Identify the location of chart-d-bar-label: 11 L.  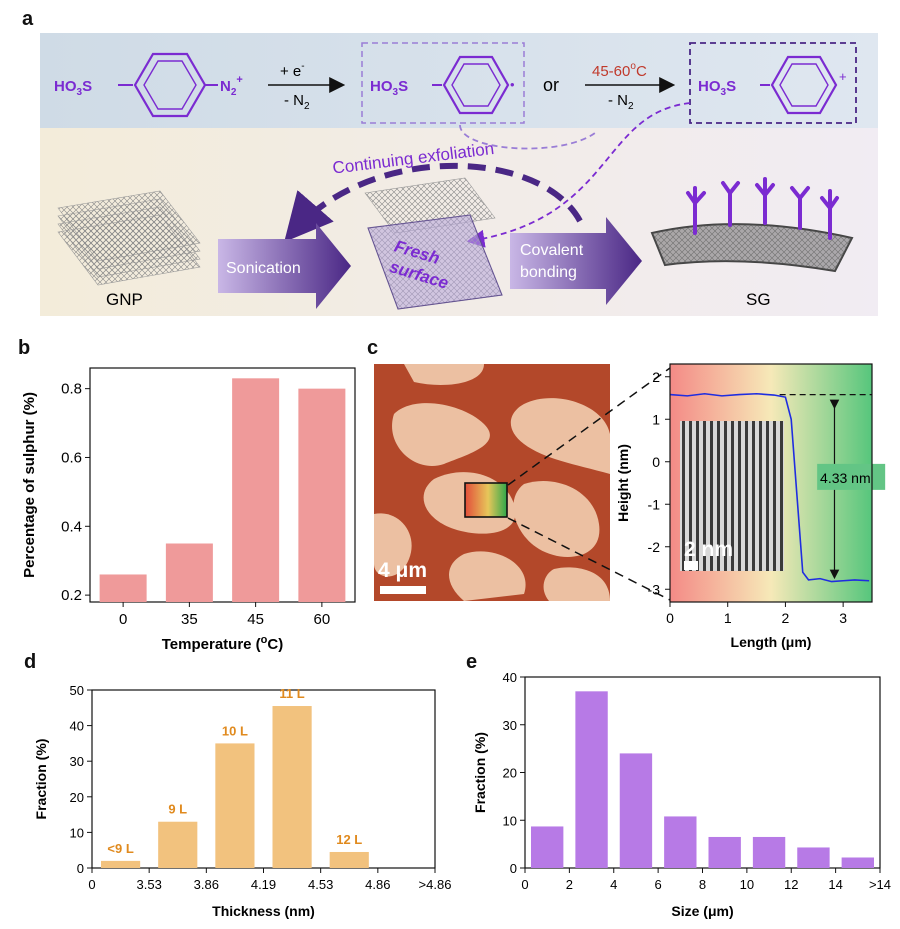
(291, 693).